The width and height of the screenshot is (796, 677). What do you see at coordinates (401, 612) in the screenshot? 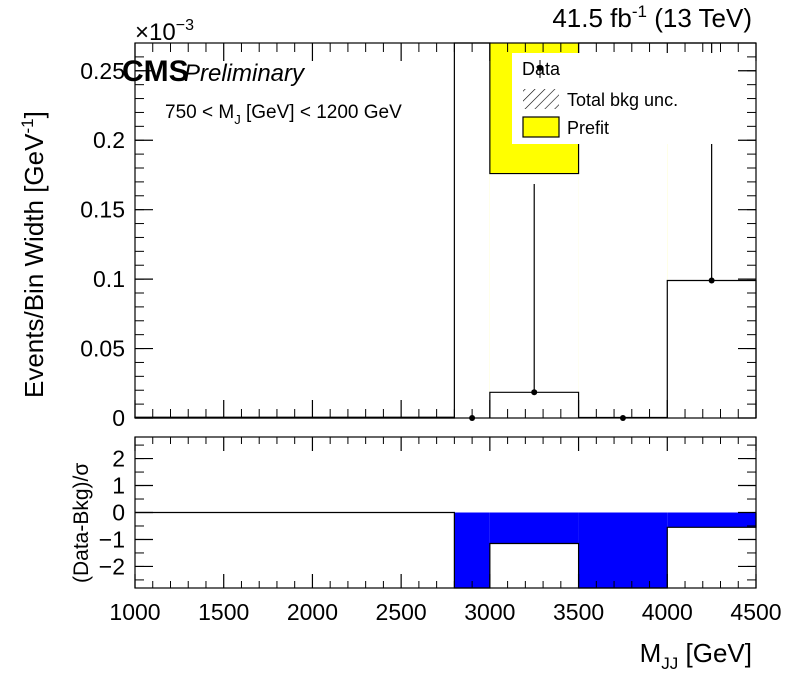
I see `x-tick-label-3: 2500` at bounding box center [401, 612].